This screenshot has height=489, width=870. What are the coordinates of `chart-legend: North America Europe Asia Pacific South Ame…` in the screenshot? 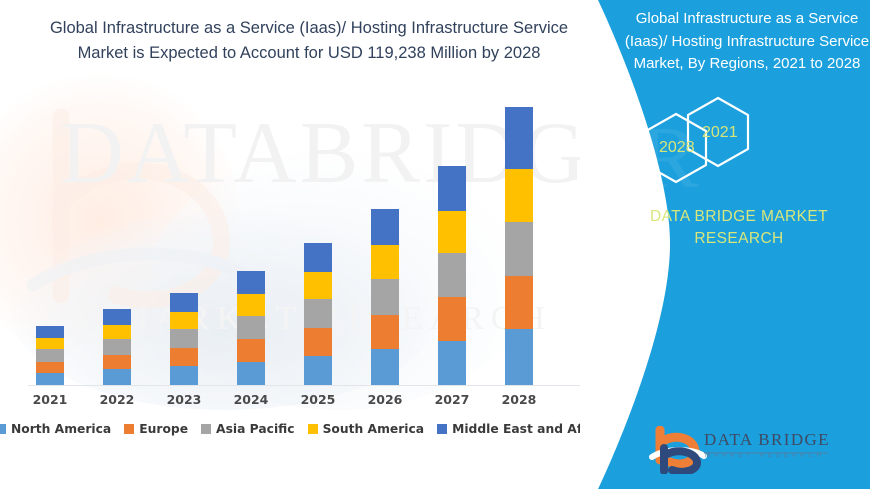 It's located at (304, 429).